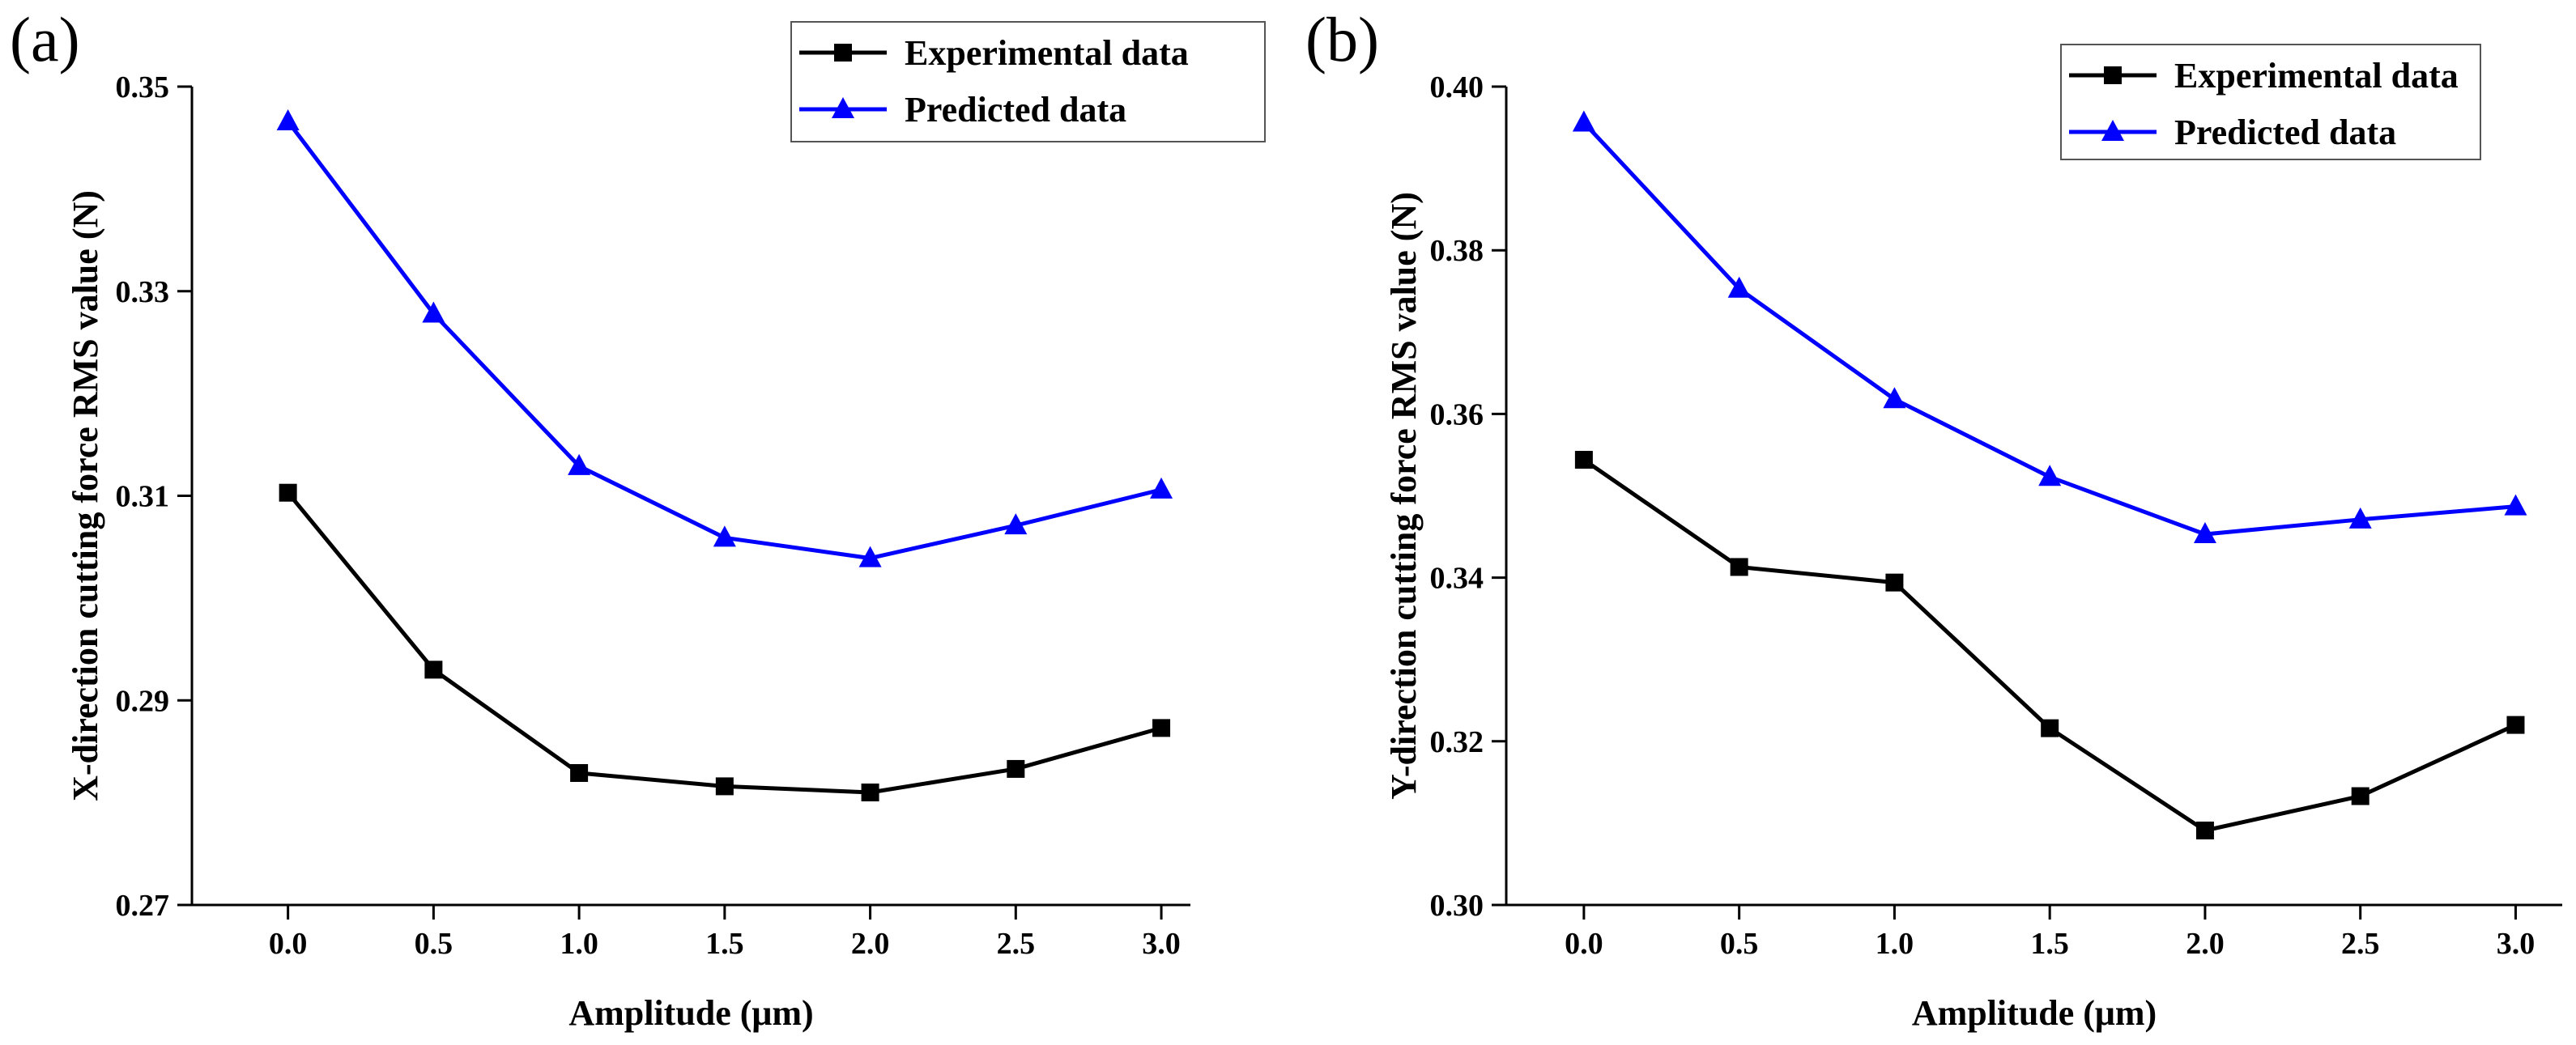  Describe the element at coordinates (1457, 414) in the screenshot. I see `y-tick-label: 0.36` at that location.